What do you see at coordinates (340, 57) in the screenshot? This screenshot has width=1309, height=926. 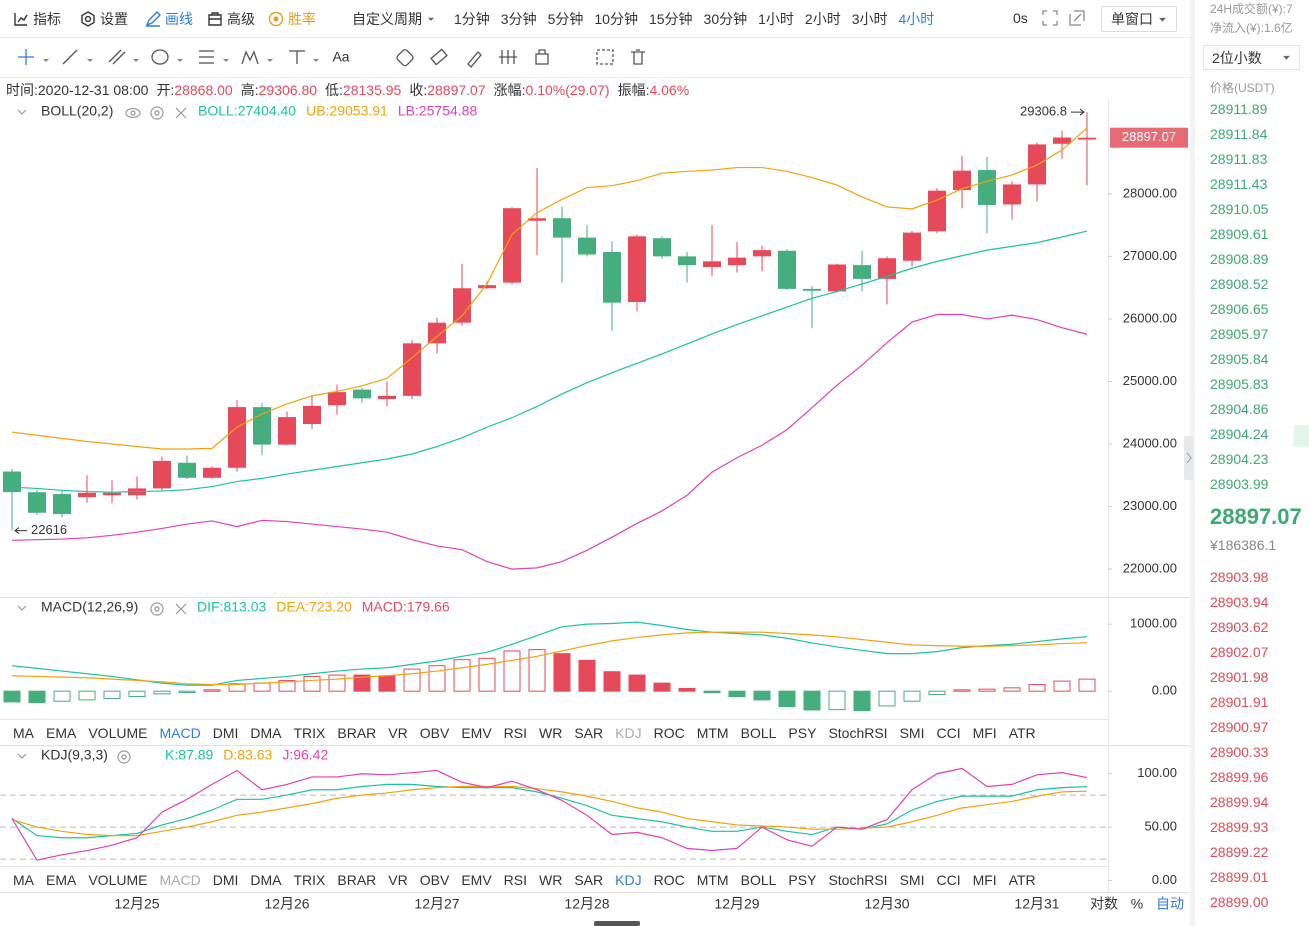 I see `text-tool: Aa` at bounding box center [340, 57].